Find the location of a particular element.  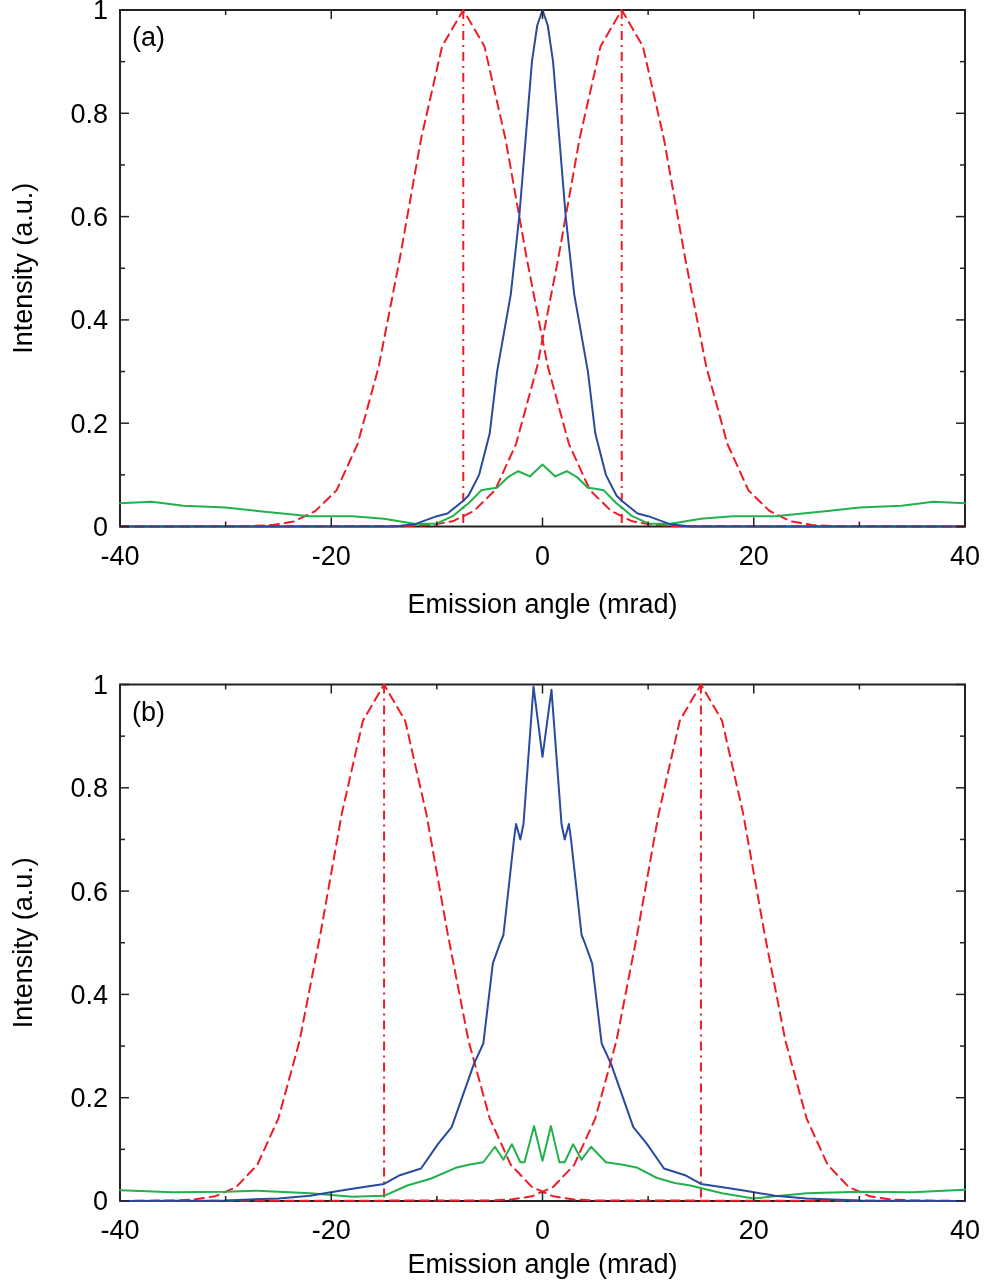

annotation: (b) is located at coordinates (148, 711).